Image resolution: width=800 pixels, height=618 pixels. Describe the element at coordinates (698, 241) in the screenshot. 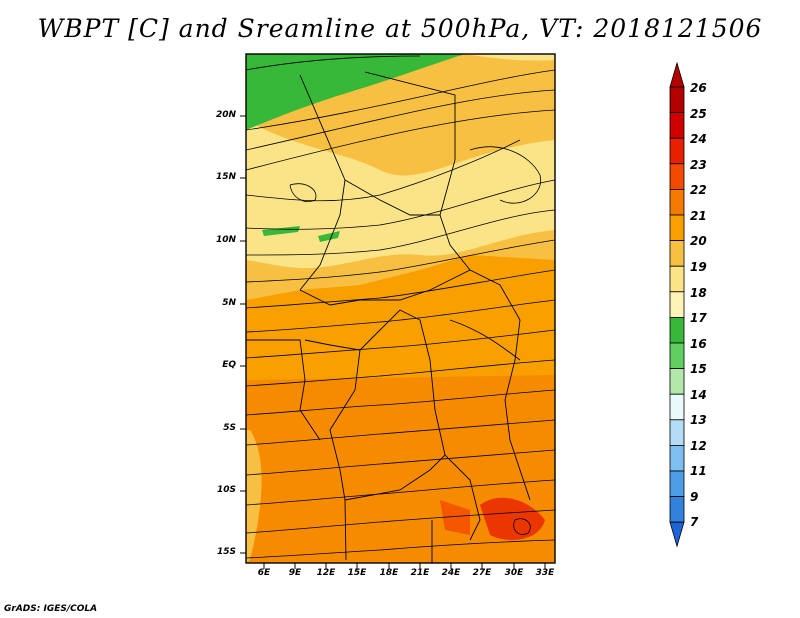

I see `colorbar-label: 20` at that location.